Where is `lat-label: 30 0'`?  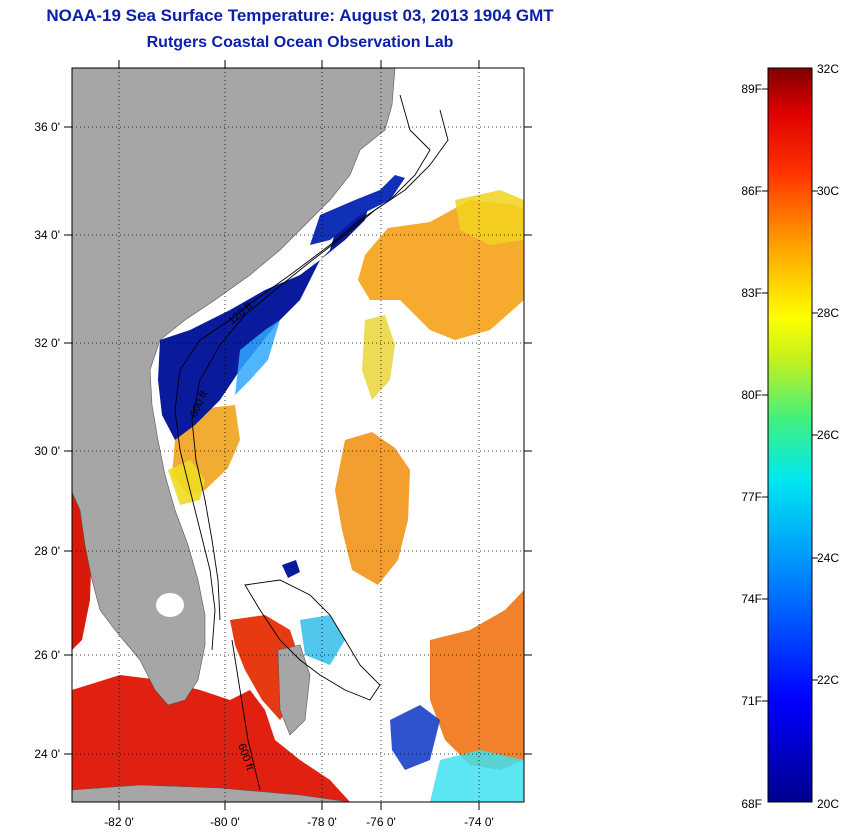 lat-label: 30 0' is located at coordinates (47, 451).